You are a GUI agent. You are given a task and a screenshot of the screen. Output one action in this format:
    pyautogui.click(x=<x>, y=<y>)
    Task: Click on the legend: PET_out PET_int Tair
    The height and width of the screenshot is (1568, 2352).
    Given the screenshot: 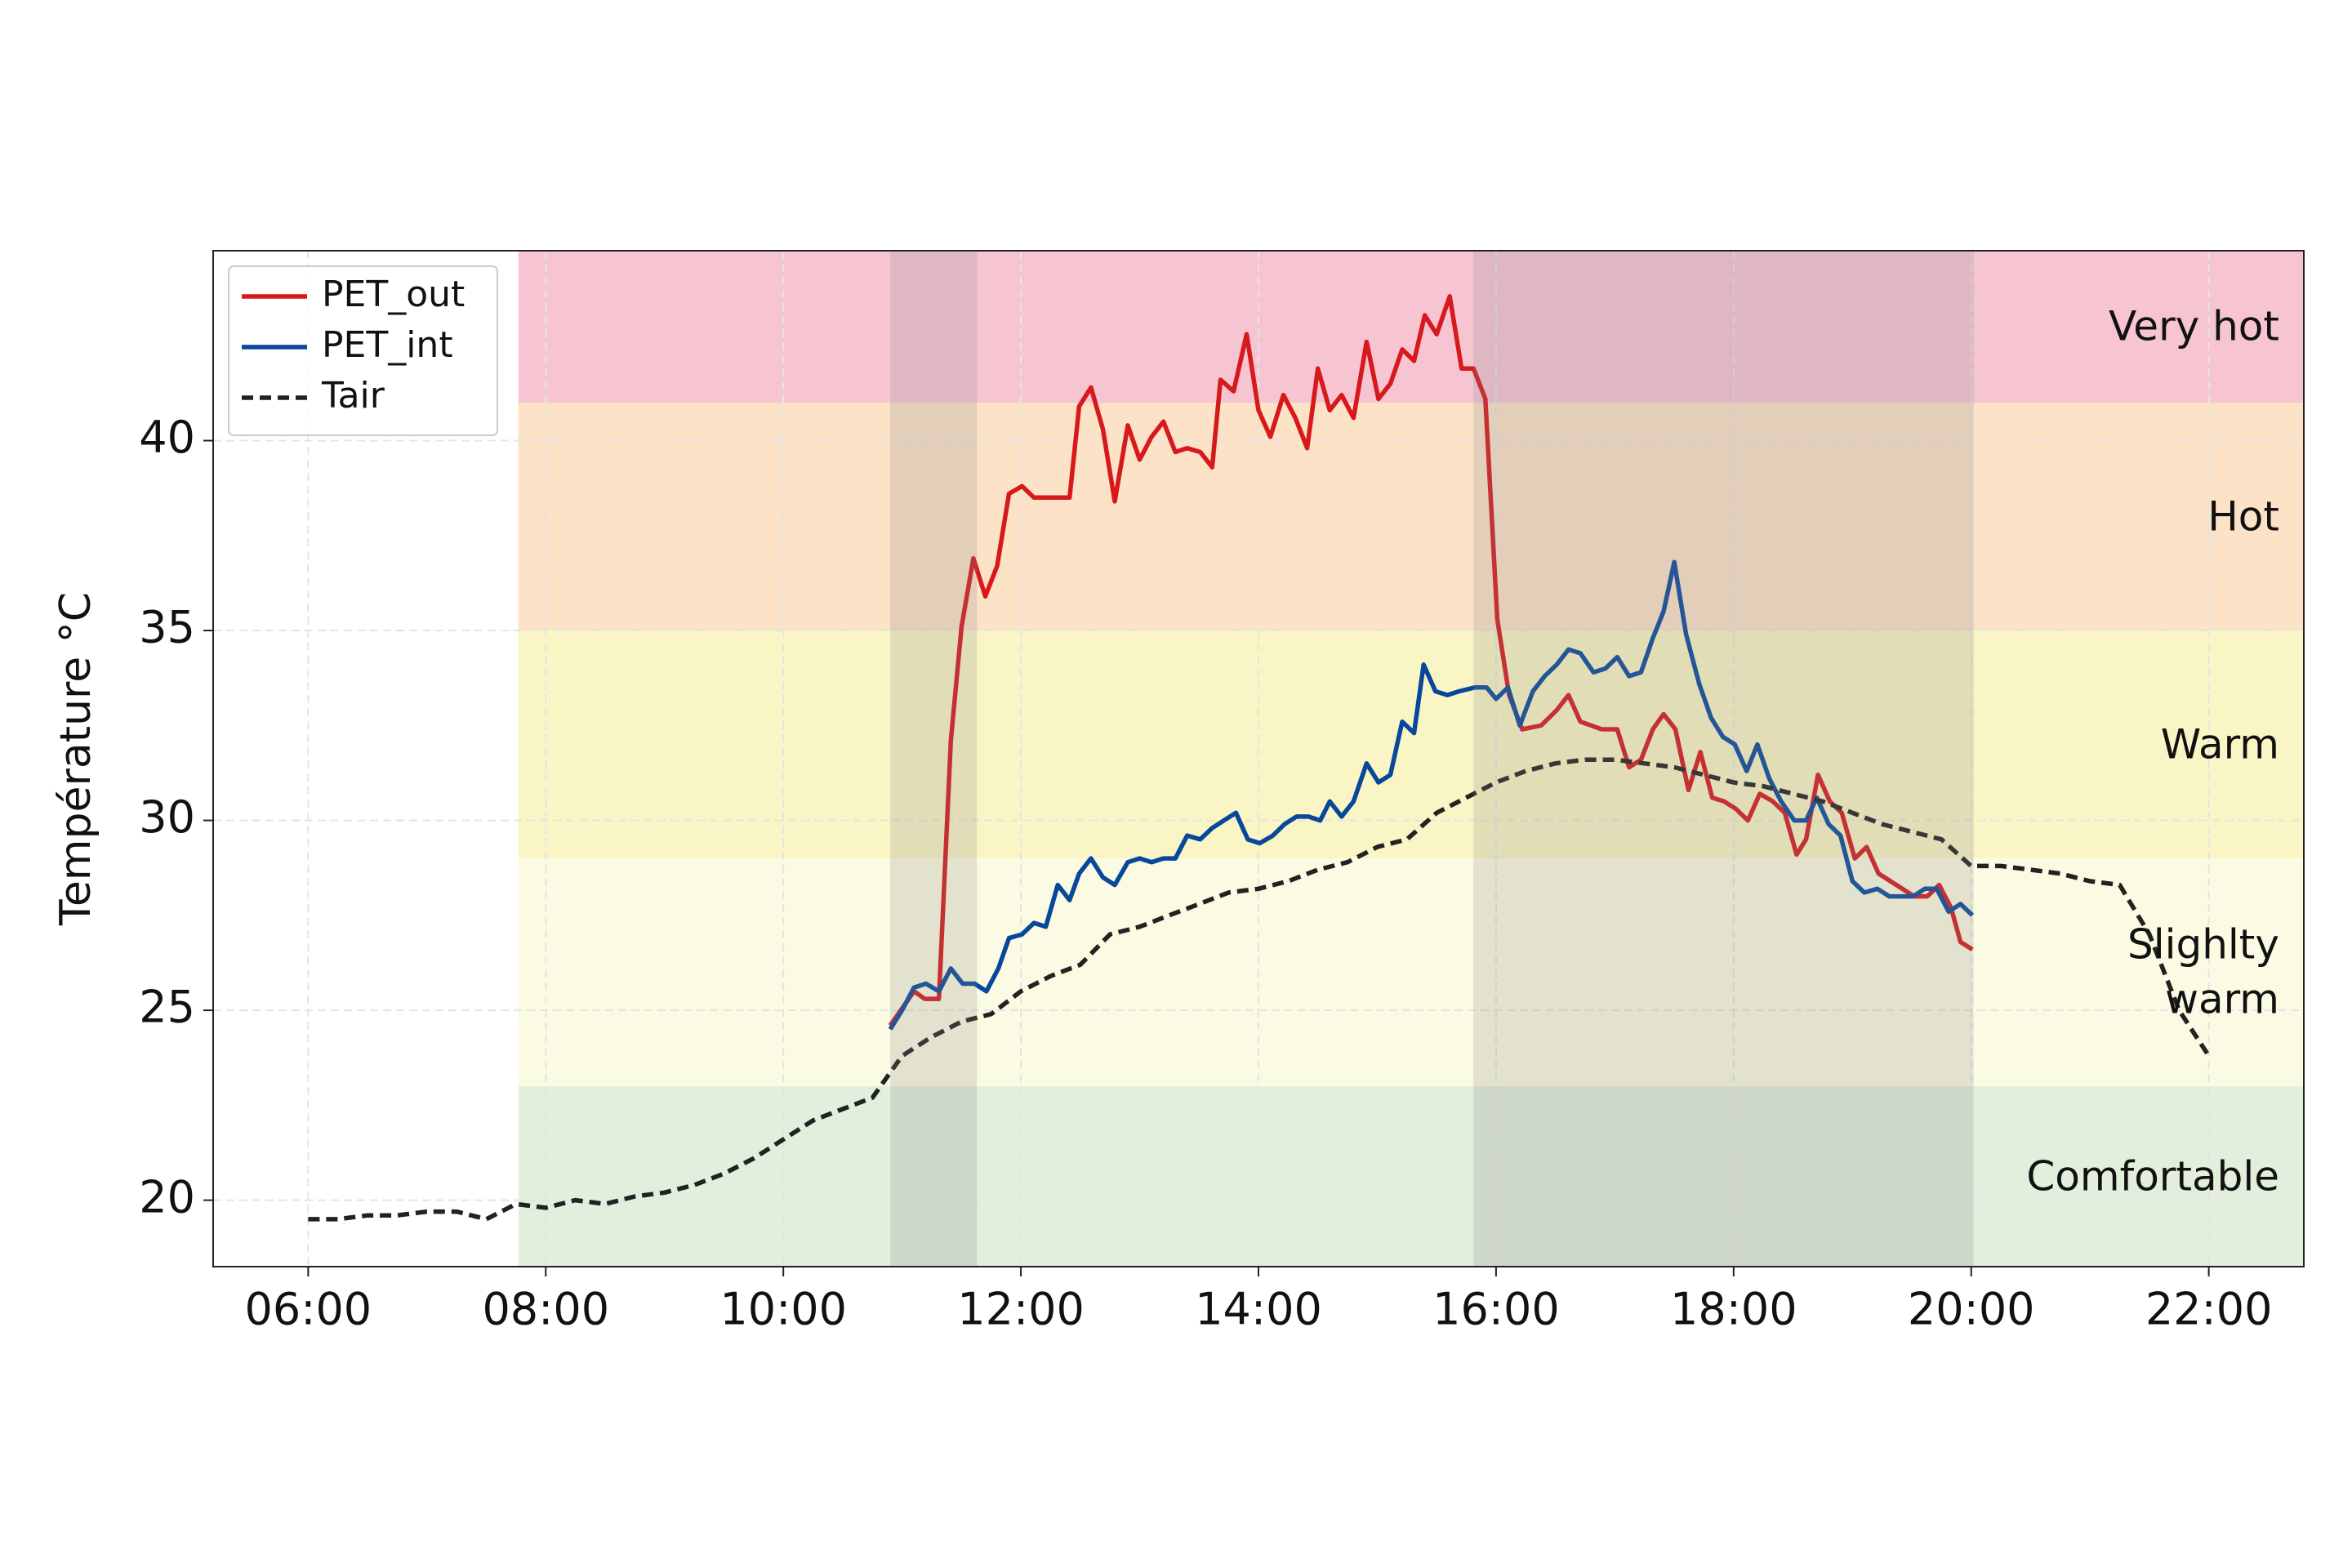 What is the action you would take?
    pyautogui.click(x=363, y=350)
    